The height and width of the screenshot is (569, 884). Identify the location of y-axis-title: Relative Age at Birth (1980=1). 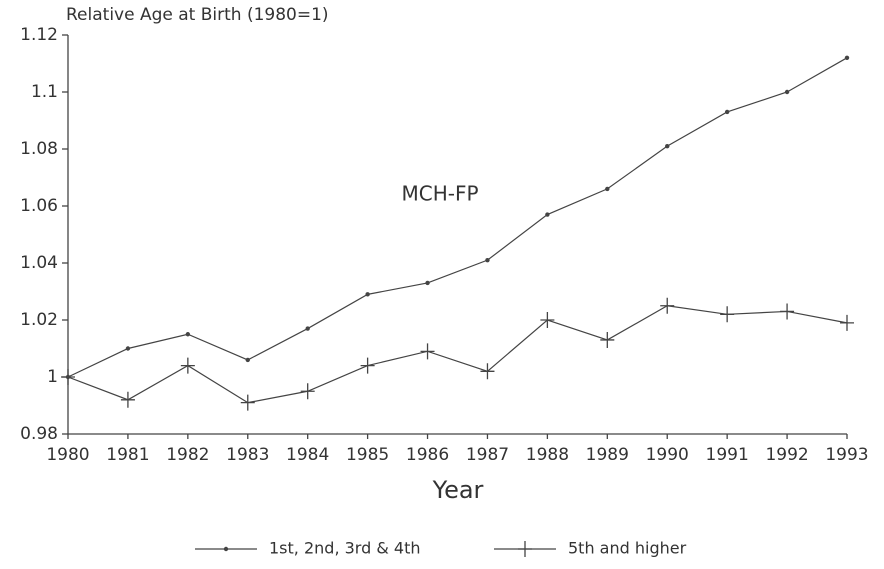
(197, 15).